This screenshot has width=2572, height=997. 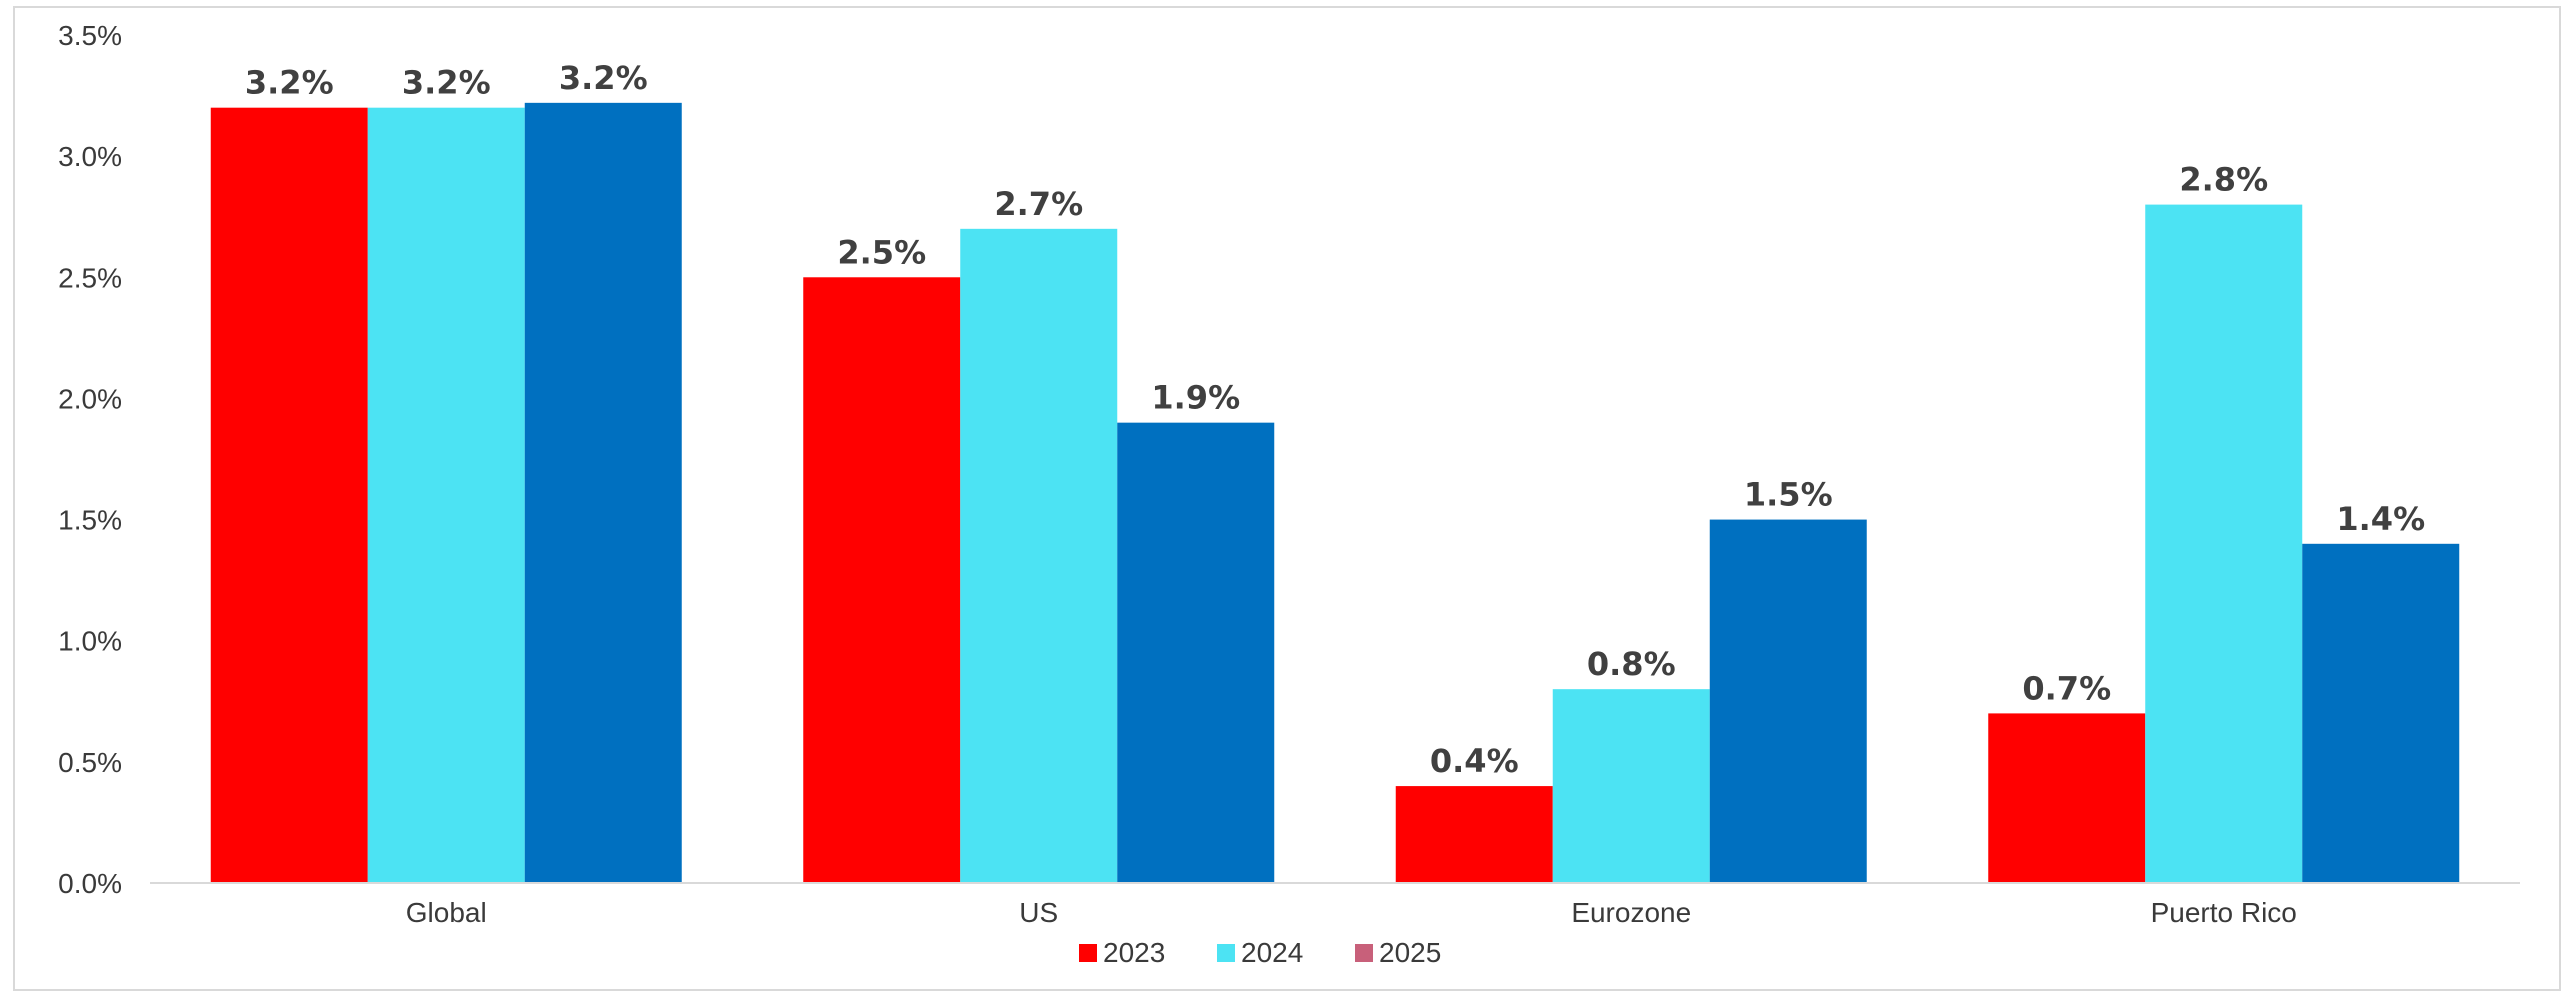 What do you see at coordinates (1272, 952) in the screenshot?
I see `legend-label-2024: 2024` at bounding box center [1272, 952].